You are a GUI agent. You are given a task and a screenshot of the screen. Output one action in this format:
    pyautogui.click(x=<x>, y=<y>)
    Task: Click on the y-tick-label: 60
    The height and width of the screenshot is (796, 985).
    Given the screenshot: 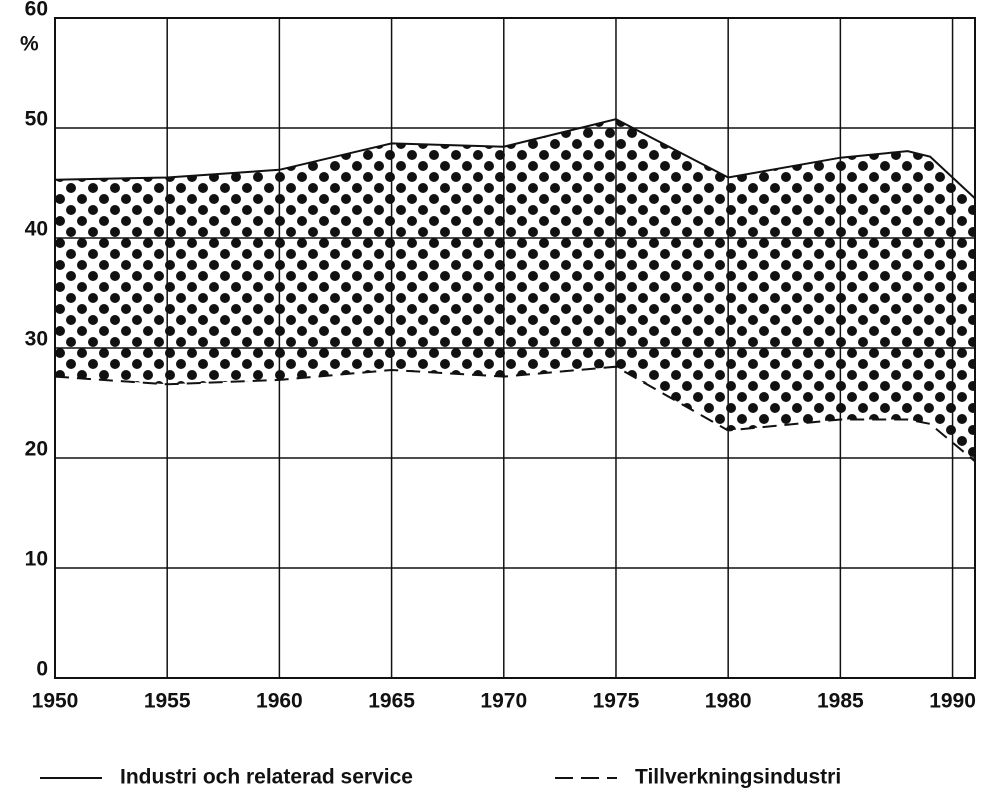 What is the action you would take?
    pyautogui.click(x=36, y=10)
    